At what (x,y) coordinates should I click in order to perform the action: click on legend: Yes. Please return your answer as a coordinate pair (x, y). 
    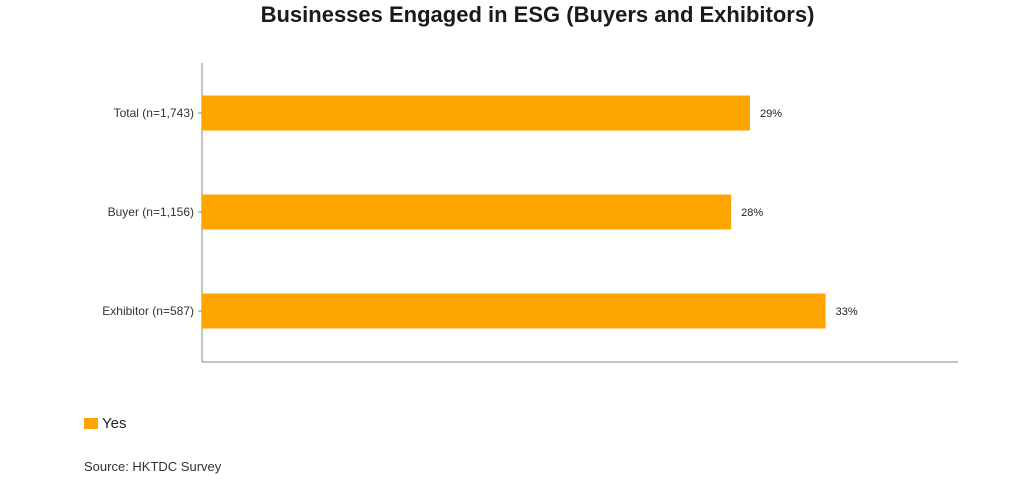
    Looking at the image, I should click on (105, 423).